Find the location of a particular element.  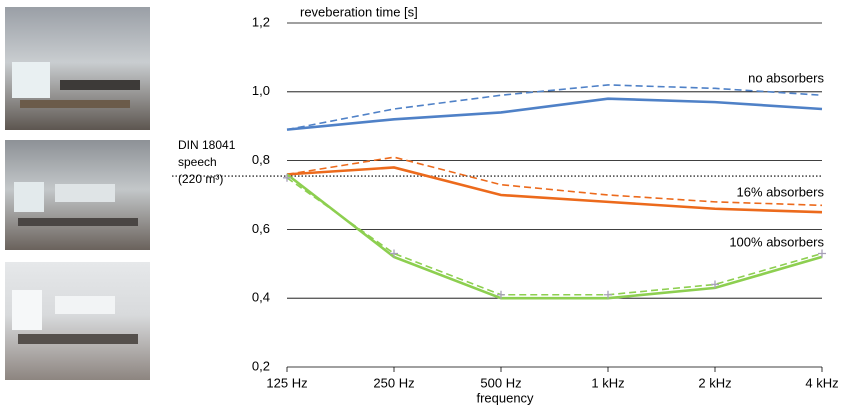

reference-label: DIN 18041 is located at coordinates (207, 145).